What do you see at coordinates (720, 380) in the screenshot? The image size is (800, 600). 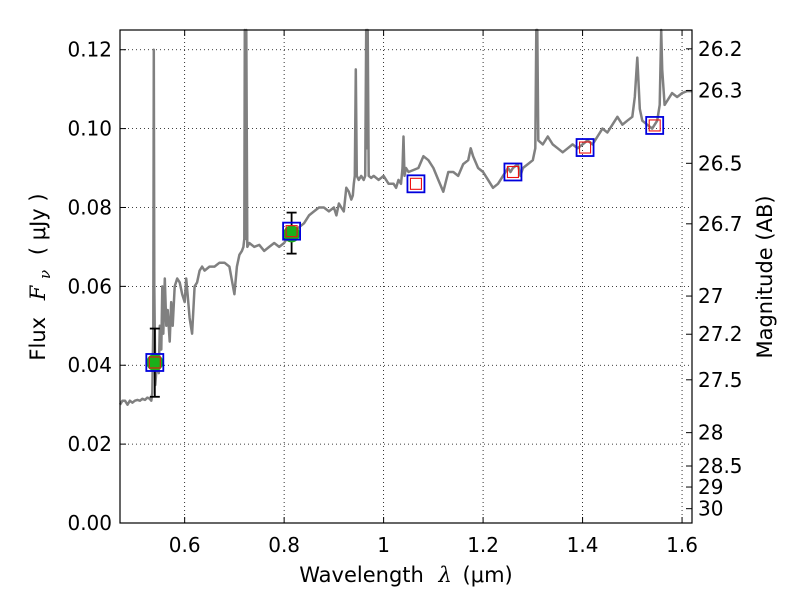 I see `mag-tick-label: 27.5` at bounding box center [720, 380].